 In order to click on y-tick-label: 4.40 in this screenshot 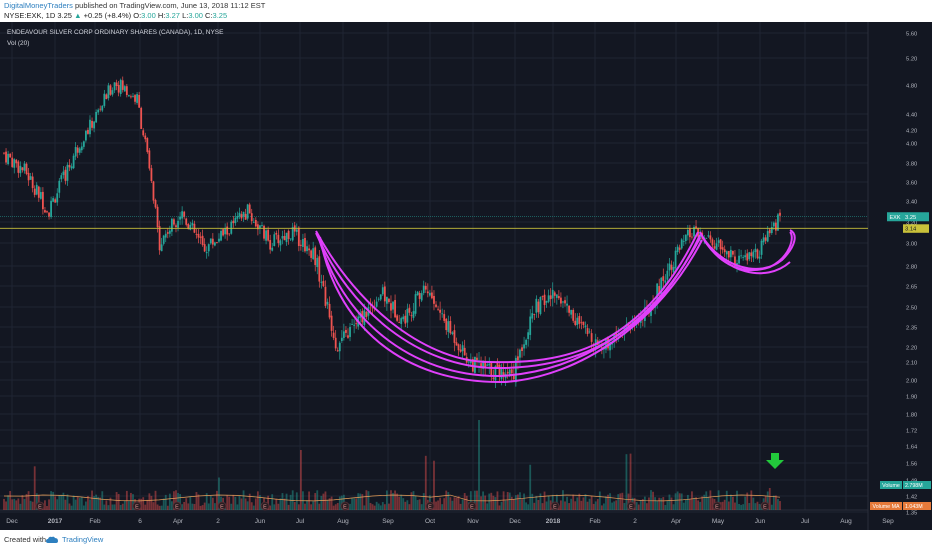, I will do `click(911, 116)`.